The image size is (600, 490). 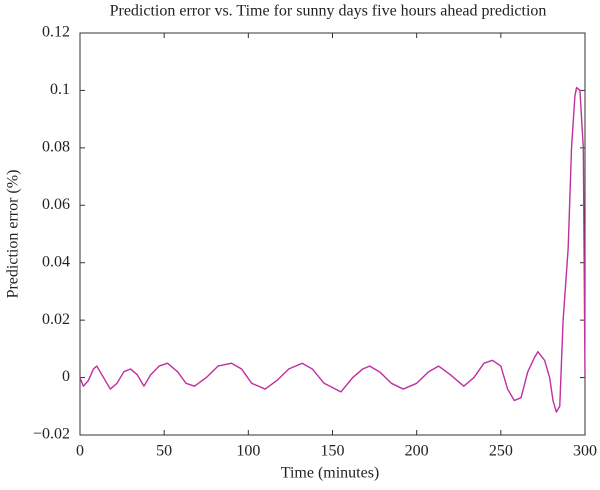 What do you see at coordinates (80, 451) in the screenshot?
I see `x-tick-label: 0` at bounding box center [80, 451].